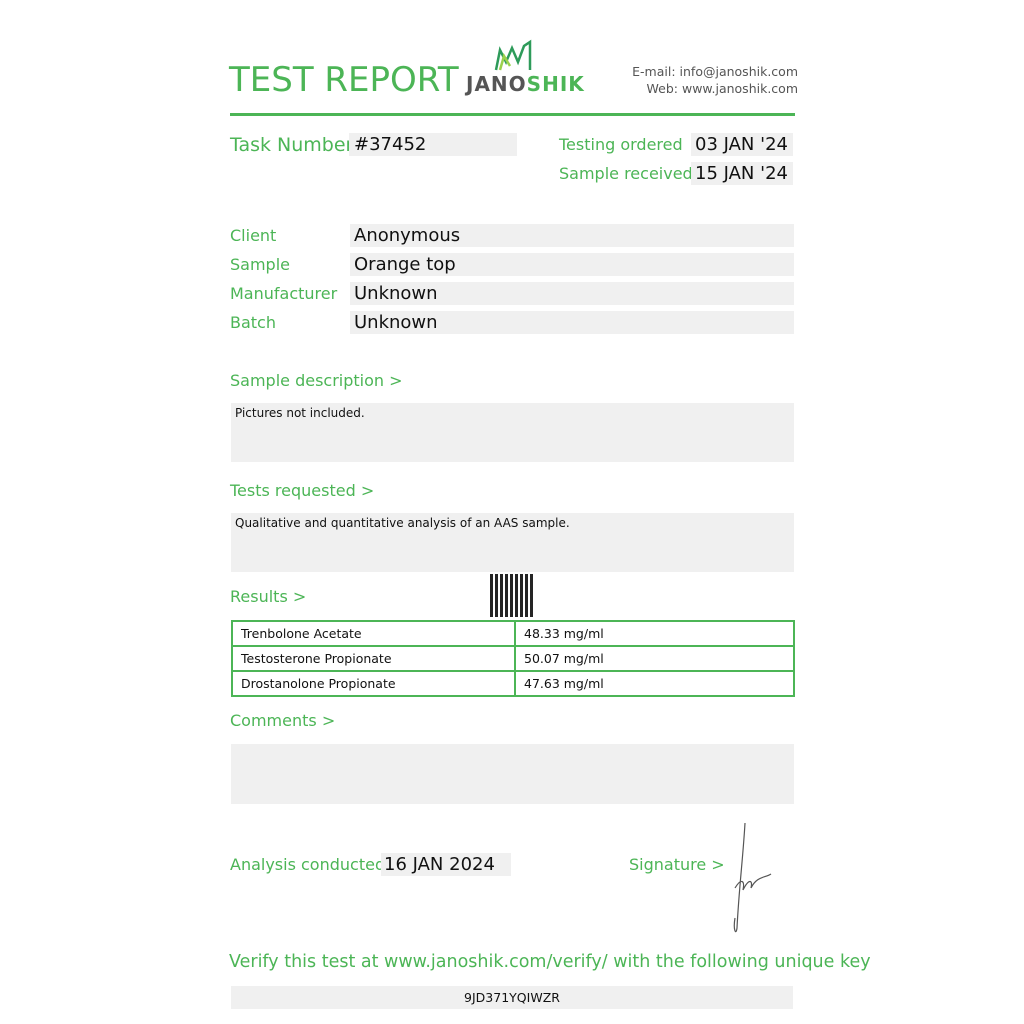  Describe the element at coordinates (302, 490) in the screenshot. I see `tests-requested-label: Tests requested >` at that location.